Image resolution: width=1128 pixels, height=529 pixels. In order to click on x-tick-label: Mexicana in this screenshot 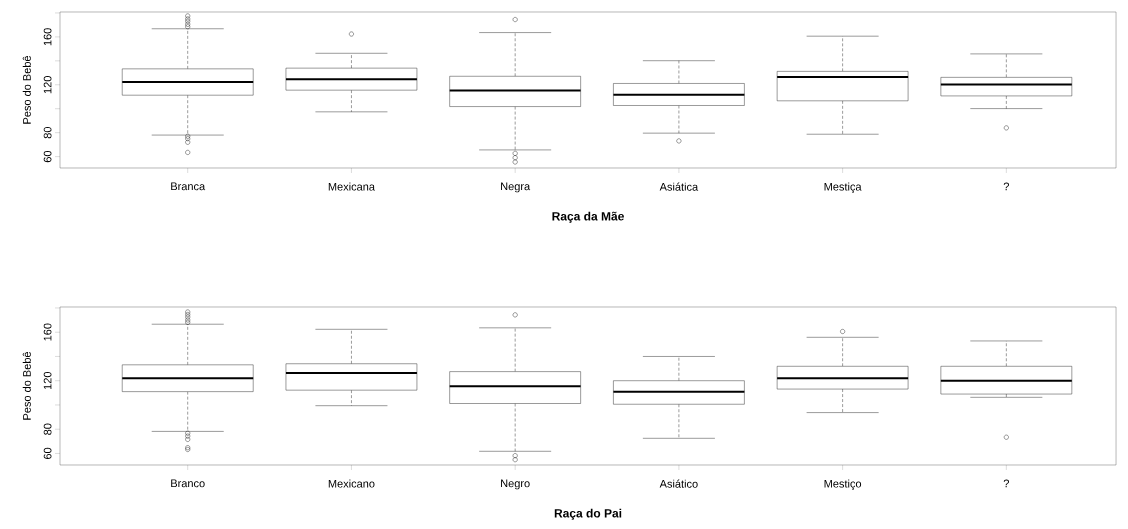, I will do `click(351, 186)`.